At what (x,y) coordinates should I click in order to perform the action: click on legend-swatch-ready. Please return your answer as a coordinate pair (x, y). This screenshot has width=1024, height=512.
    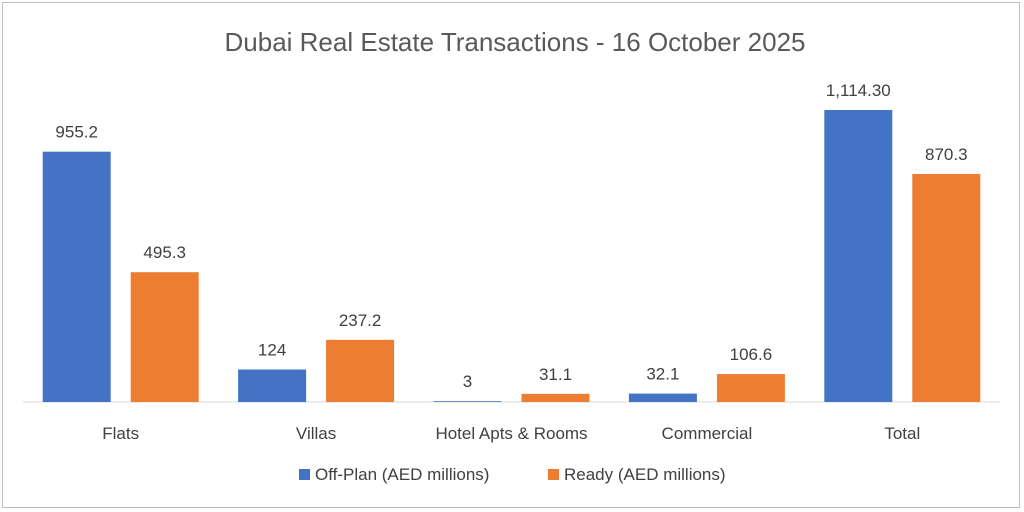
    Looking at the image, I should click on (553, 474).